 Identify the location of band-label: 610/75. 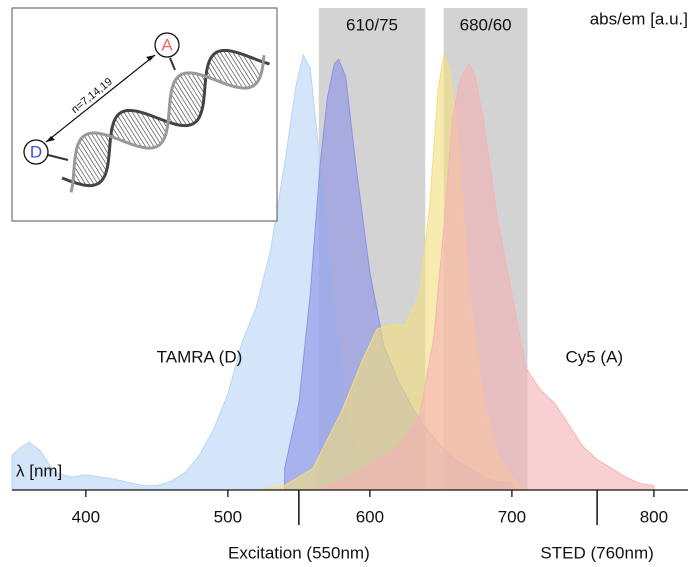
(372, 24).